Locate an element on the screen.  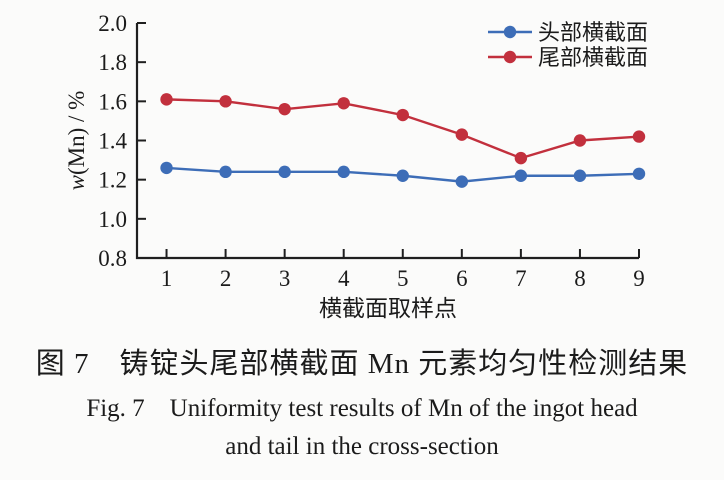
x-tick-label: 3 is located at coordinates (285, 278).